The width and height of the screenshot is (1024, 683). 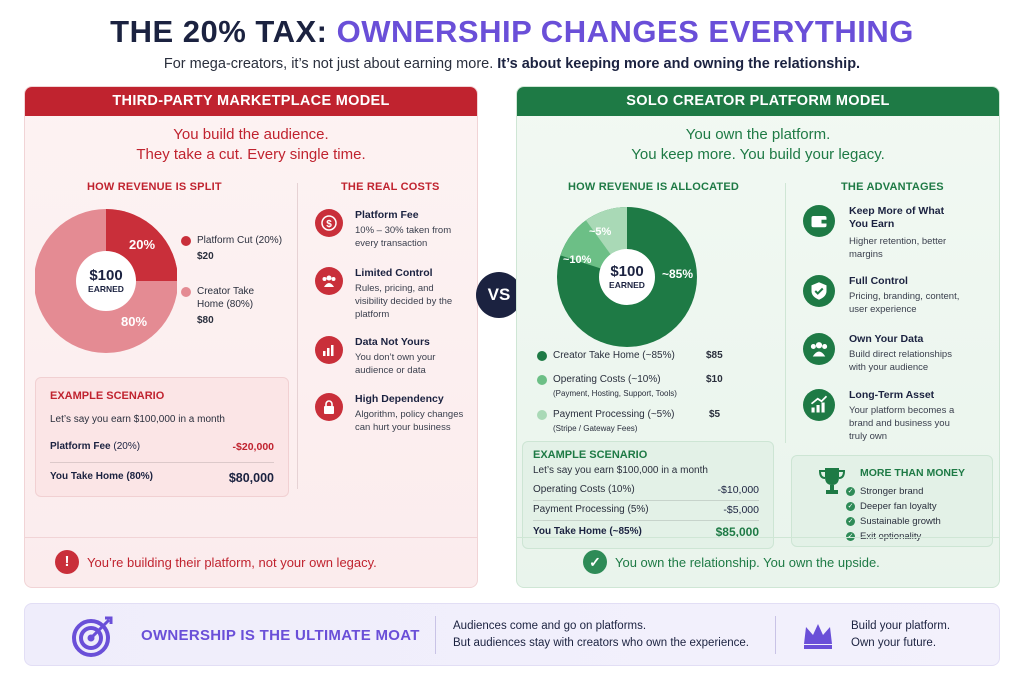 I want to click on legend-sub: (Payment, Hosting, Support, Tools), so click(x=615, y=393).